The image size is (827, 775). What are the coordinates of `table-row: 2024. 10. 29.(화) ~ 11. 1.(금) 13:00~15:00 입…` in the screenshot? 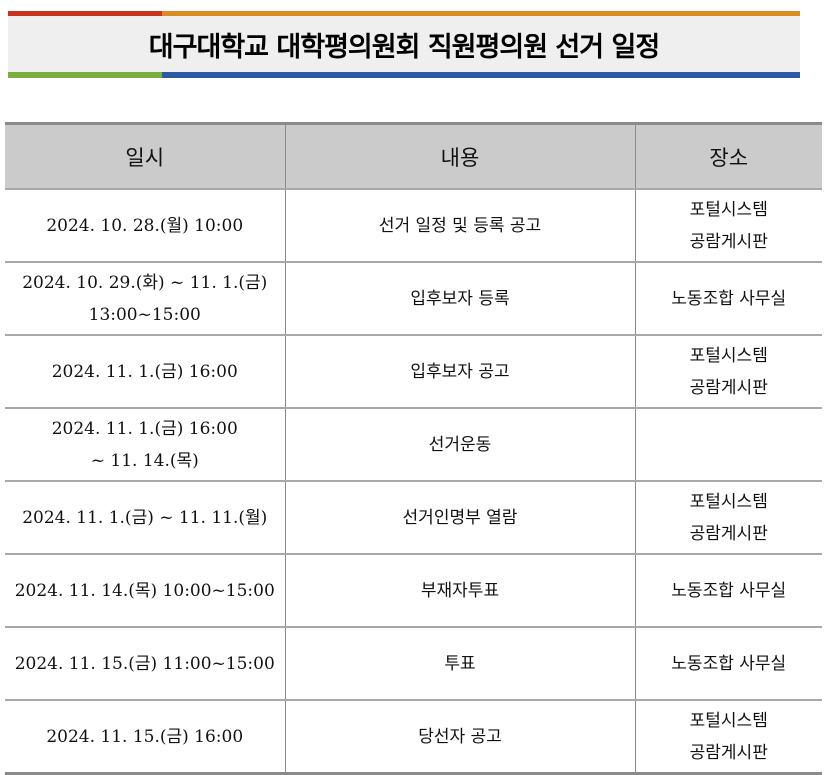 It's located at (413, 298).